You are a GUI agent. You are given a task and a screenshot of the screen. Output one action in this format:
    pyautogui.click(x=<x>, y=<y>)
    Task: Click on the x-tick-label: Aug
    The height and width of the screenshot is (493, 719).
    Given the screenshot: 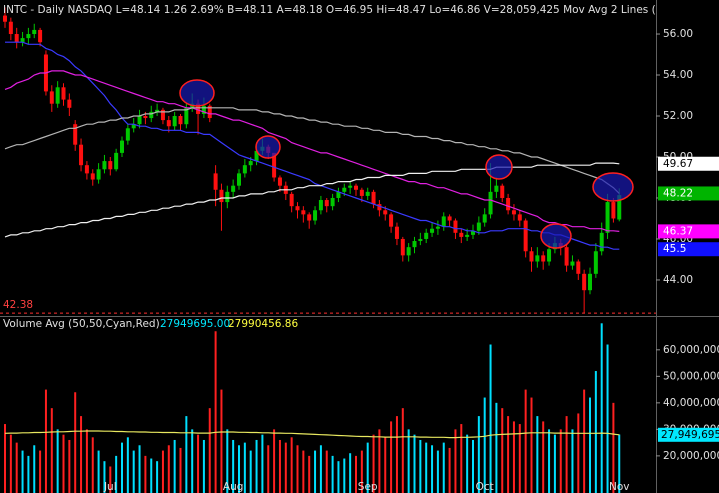 What is the action you would take?
    pyautogui.click(x=233, y=487)
    